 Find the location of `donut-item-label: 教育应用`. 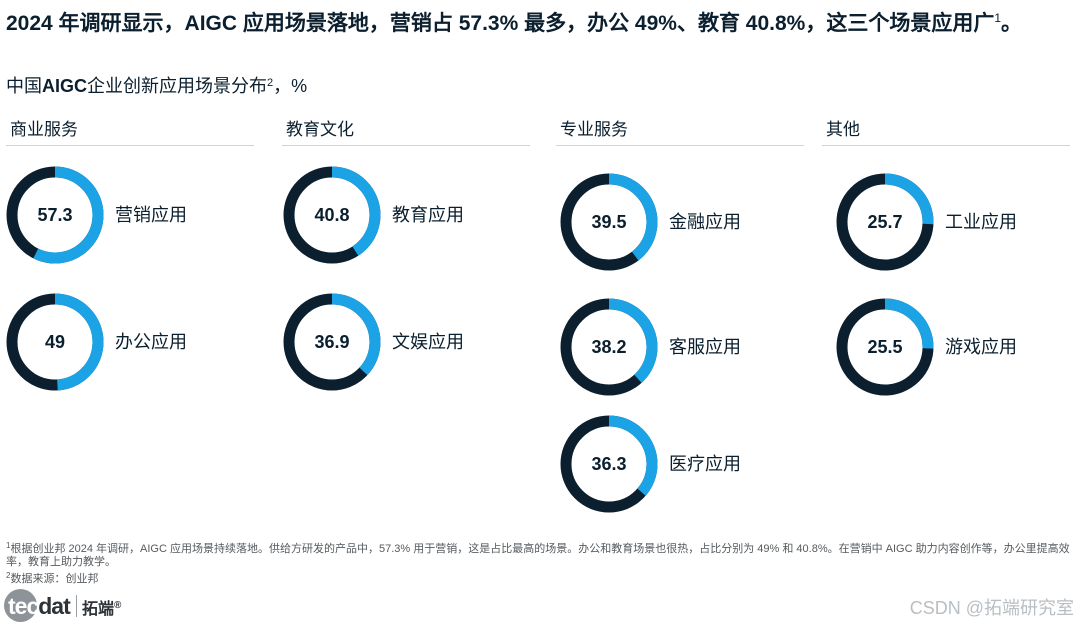

donut-item-label: 教育应用 is located at coordinates (428, 215).